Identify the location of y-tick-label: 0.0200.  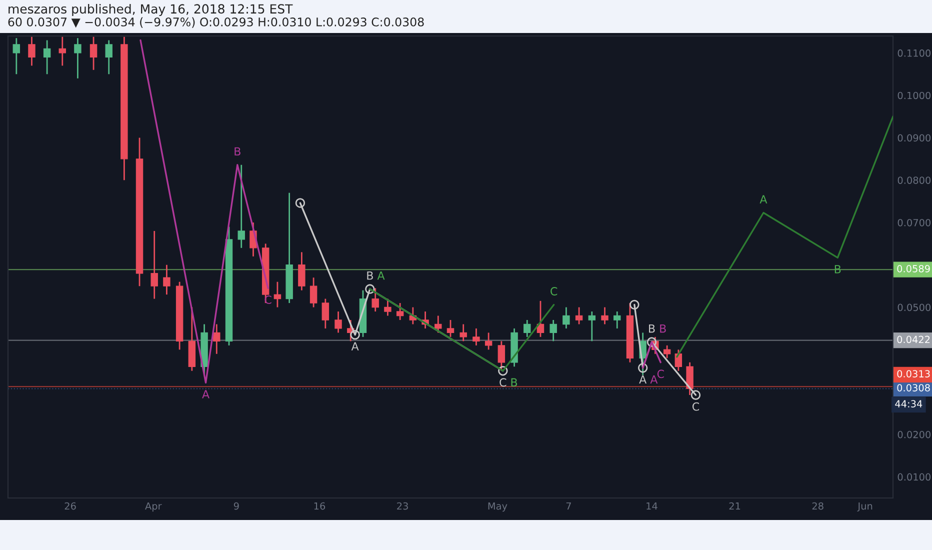
(914, 434).